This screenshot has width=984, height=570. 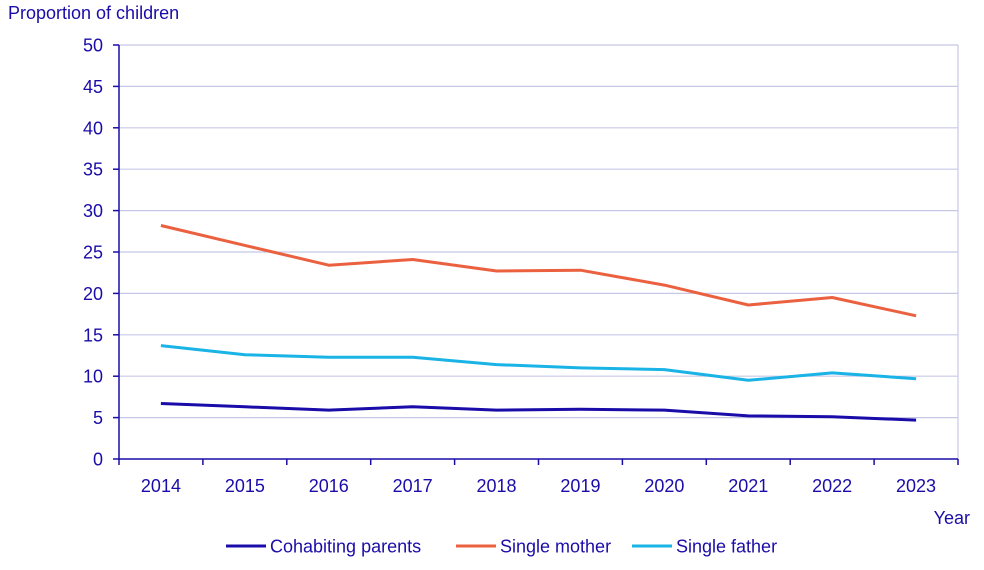 I want to click on x-tick-label: 2021, so click(x=748, y=486).